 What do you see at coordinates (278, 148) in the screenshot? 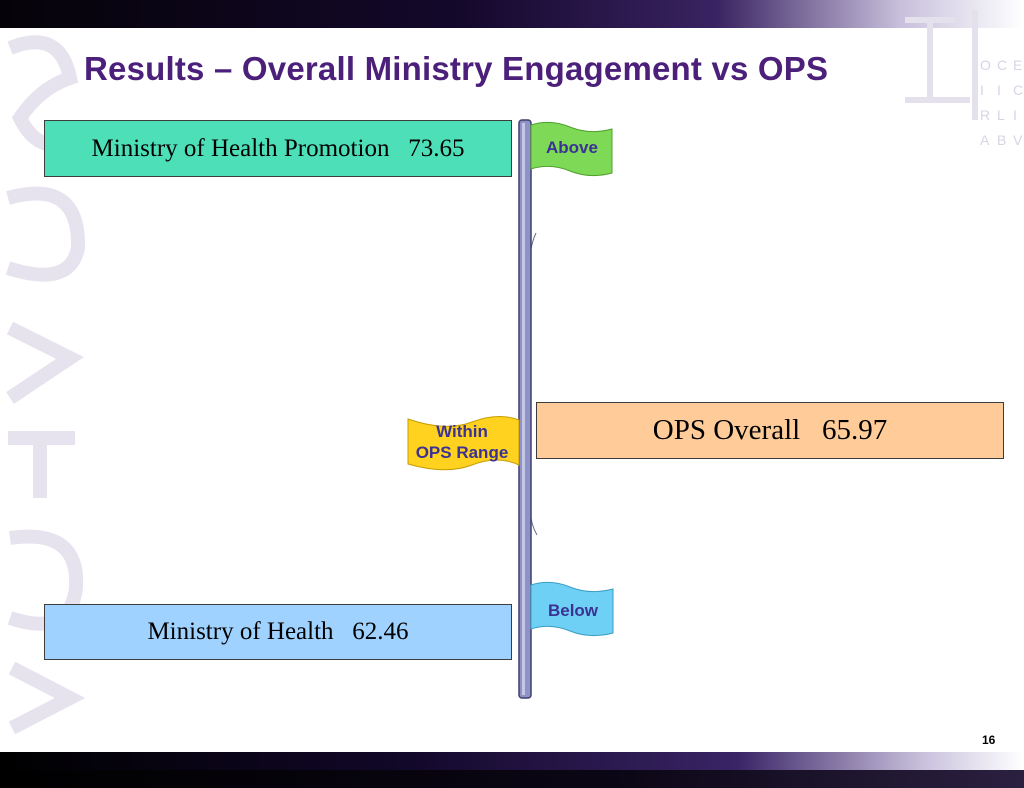
I see `ministry-health-promotion-box: Ministry of Health Promotion 73.65` at bounding box center [278, 148].